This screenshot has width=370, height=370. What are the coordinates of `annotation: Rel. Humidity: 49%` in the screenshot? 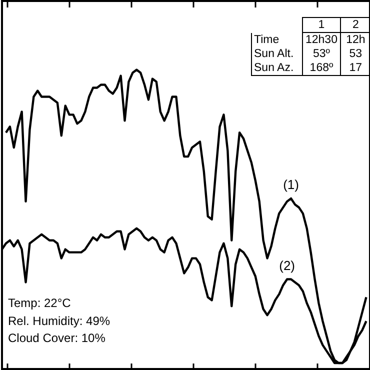 It's located at (59, 321).